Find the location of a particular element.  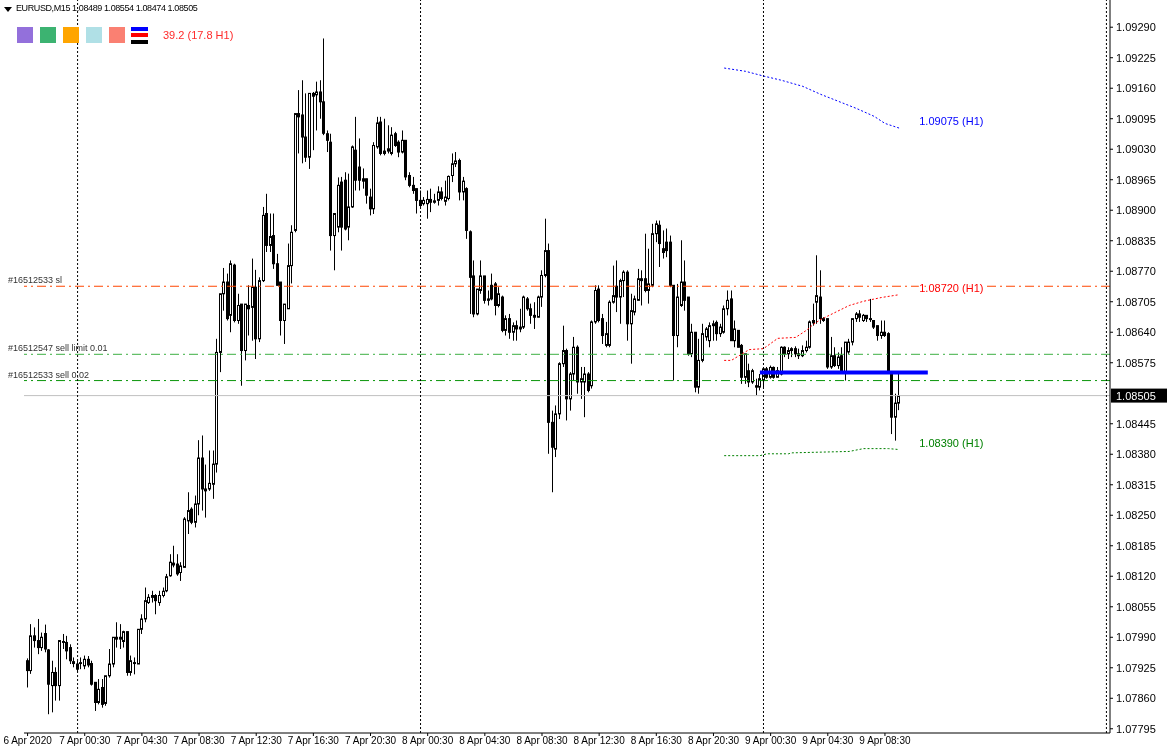

y-tick-label: 1.09225 is located at coordinates (1136, 57).